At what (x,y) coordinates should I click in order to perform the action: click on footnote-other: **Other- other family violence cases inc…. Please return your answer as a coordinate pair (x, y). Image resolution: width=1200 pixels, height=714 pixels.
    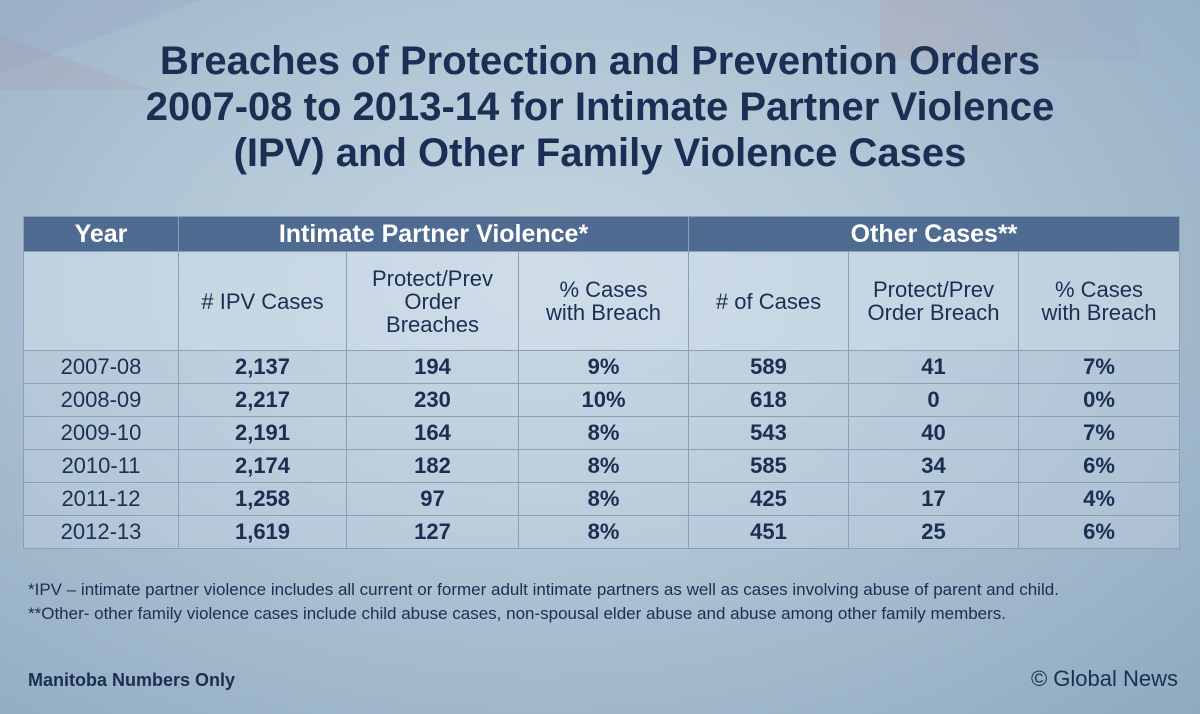
    Looking at the image, I should click on (517, 613).